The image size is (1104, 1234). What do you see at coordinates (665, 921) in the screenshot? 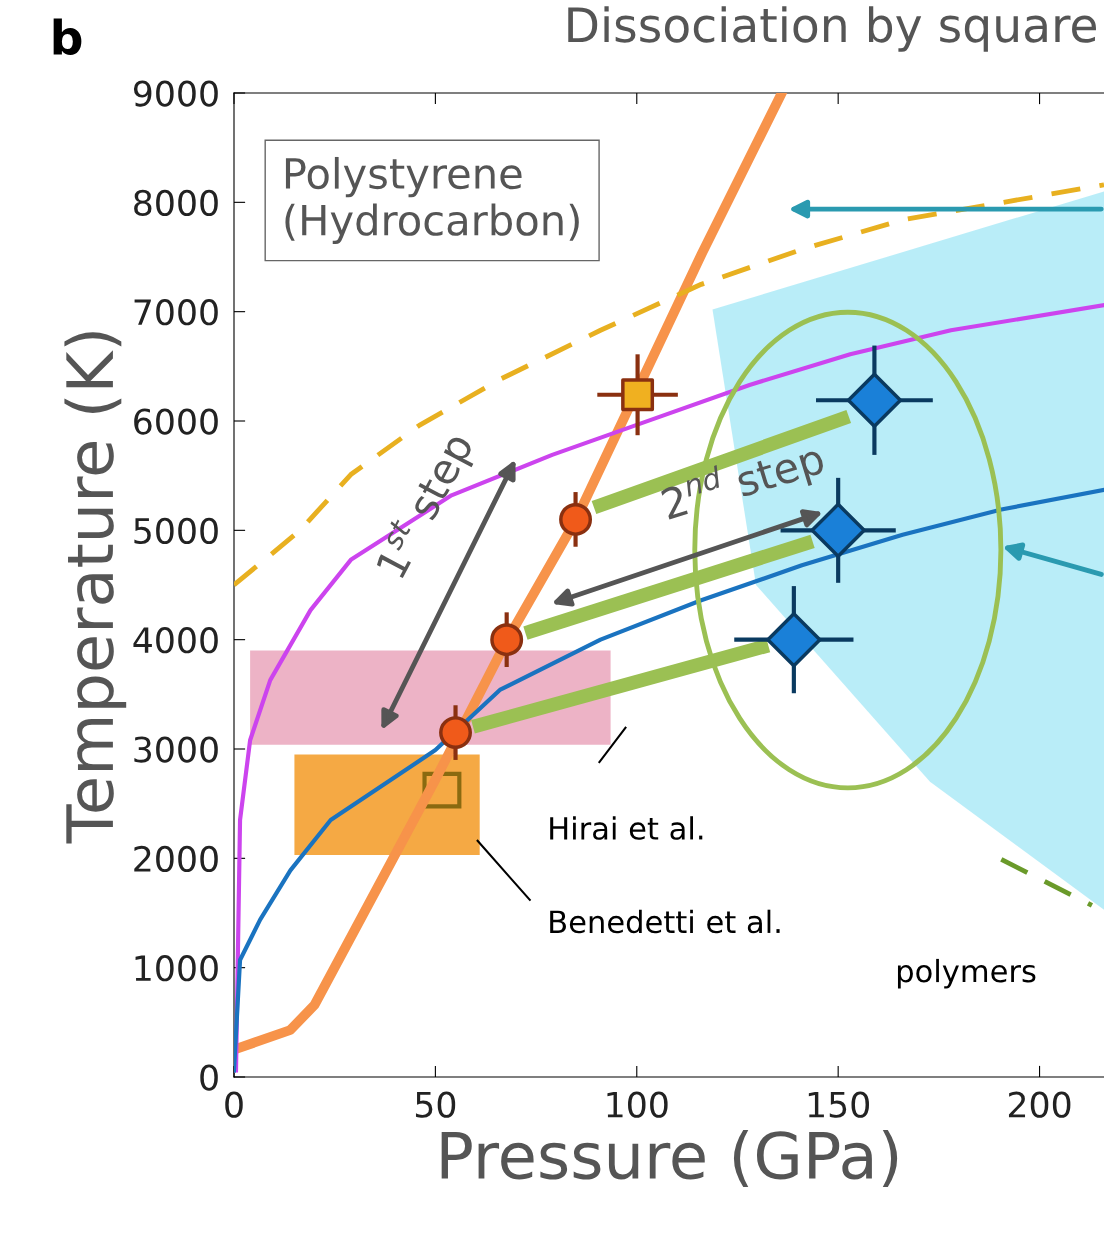
I see `annotation: Benedetti et al.` at bounding box center [665, 921].